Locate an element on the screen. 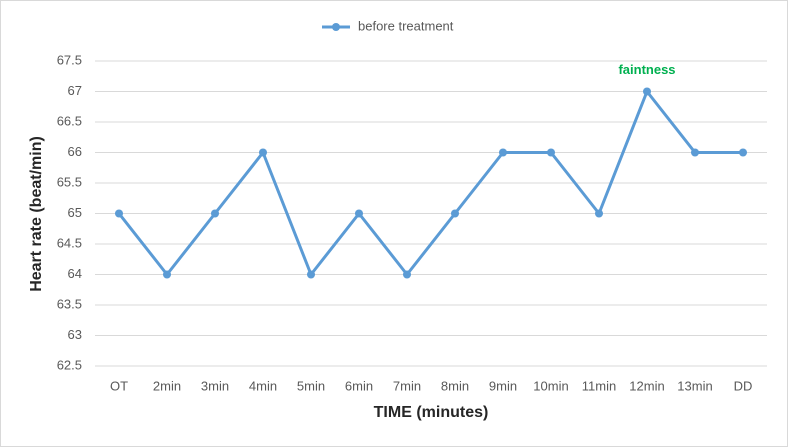 The image size is (788, 447). y-tick-label: 62.5 is located at coordinates (69, 364).